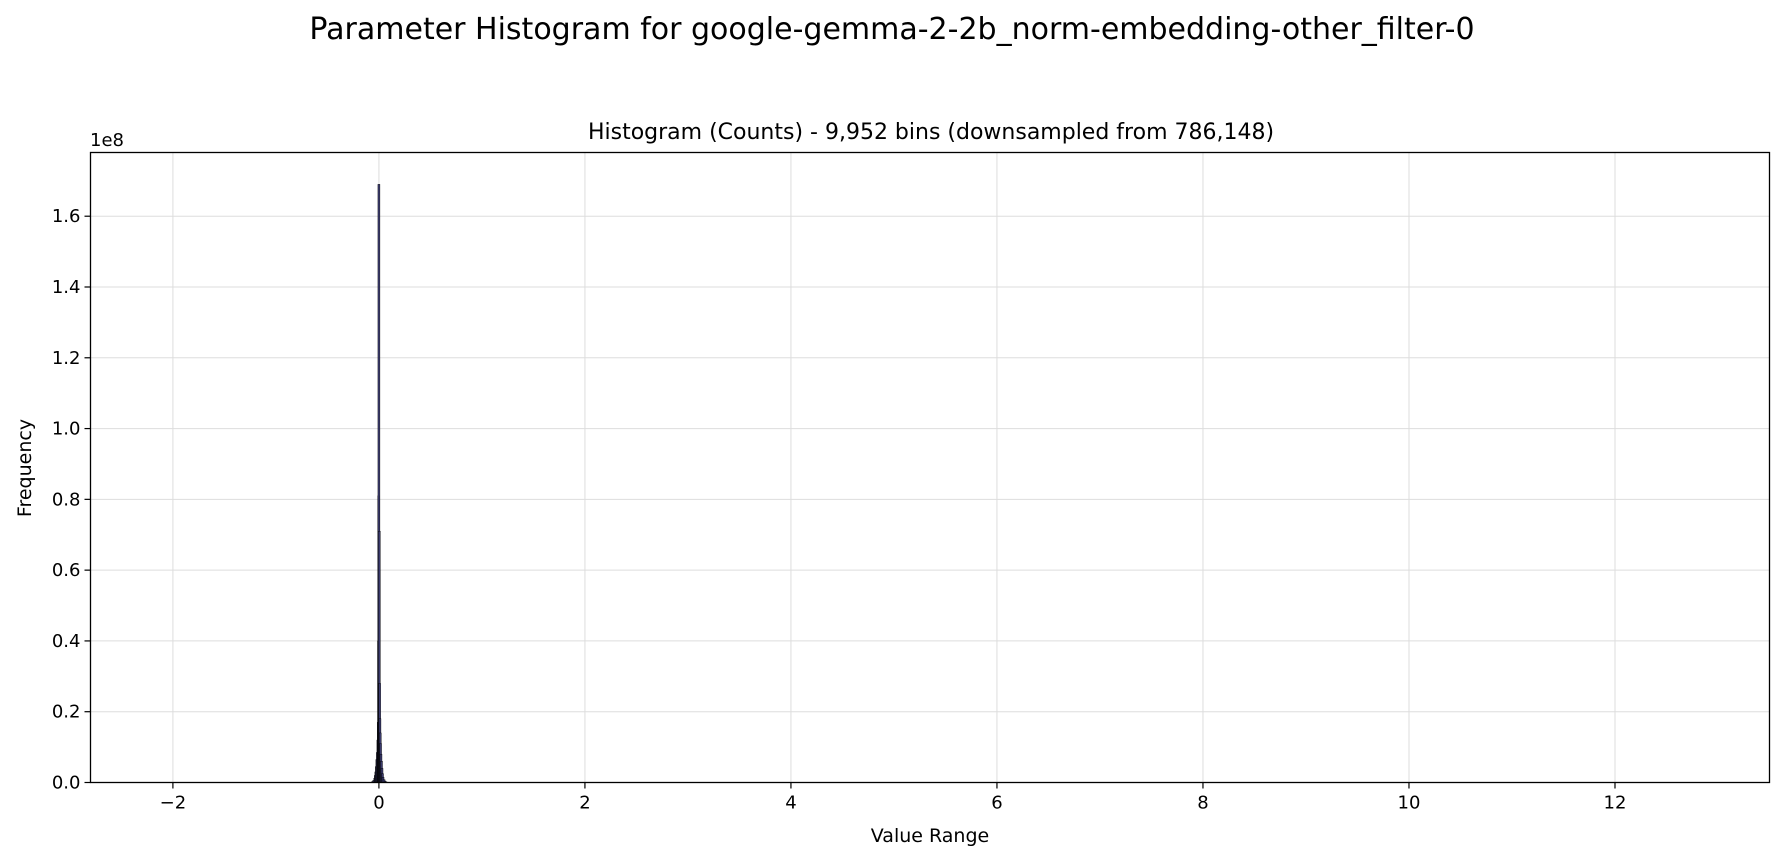 Image resolution: width=1784 pixels, height=860 pixels. What do you see at coordinates (66, 358) in the screenshot?
I see `y-tick-label: 1.2` at bounding box center [66, 358].